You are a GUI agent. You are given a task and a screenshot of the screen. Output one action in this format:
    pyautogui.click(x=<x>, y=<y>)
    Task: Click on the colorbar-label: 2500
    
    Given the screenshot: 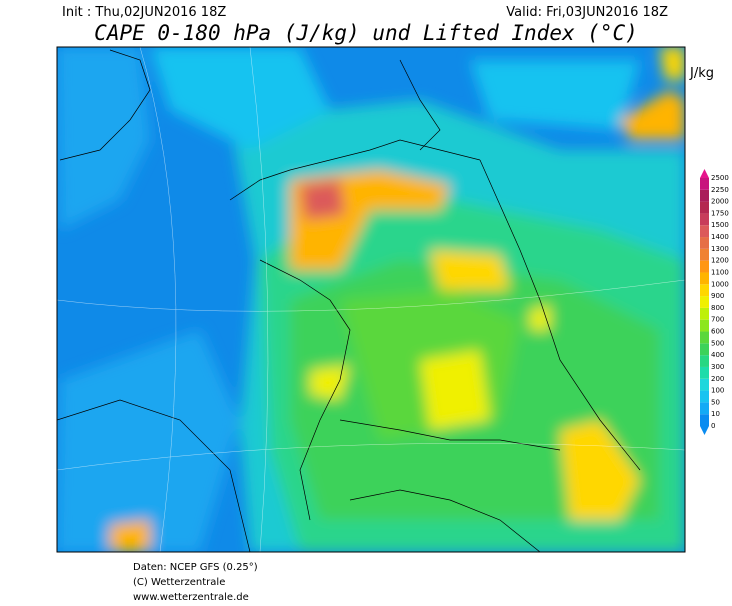 What is the action you would take?
    pyautogui.click(x=720, y=178)
    